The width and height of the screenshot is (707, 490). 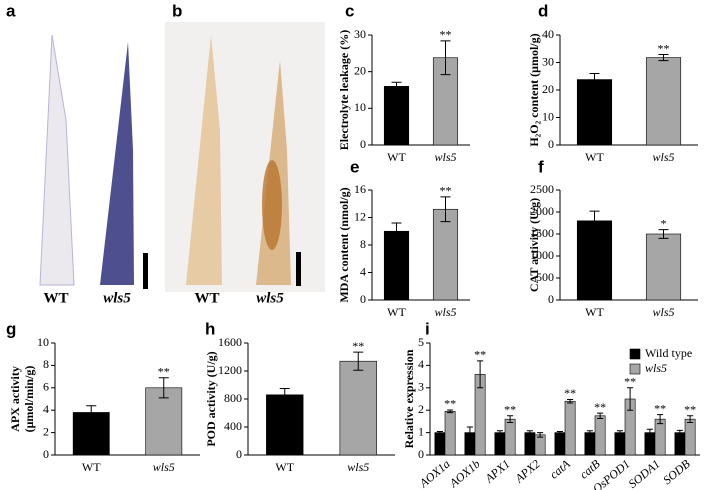 I want to click on y-axis-label: APX activity, so click(x=15, y=399).